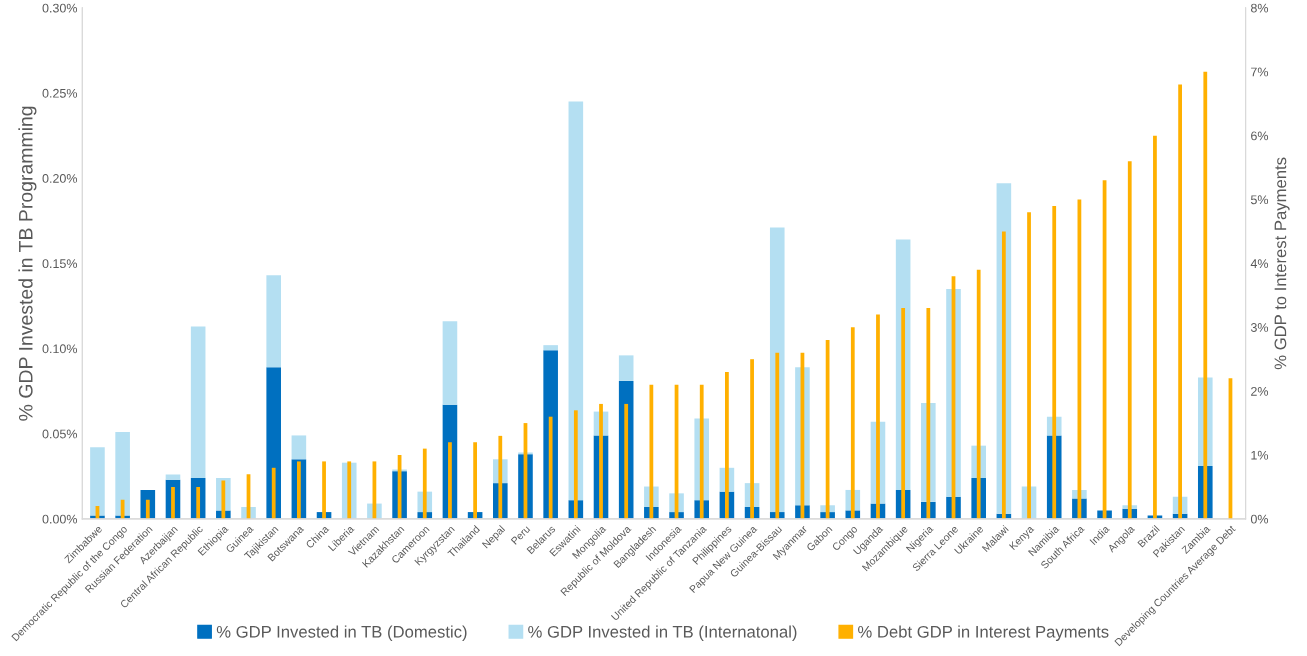 Image resolution: width=1307 pixels, height=656 pixels. What do you see at coordinates (1260, 391) in the screenshot?
I see `y2-tick-label: 2%` at bounding box center [1260, 391].